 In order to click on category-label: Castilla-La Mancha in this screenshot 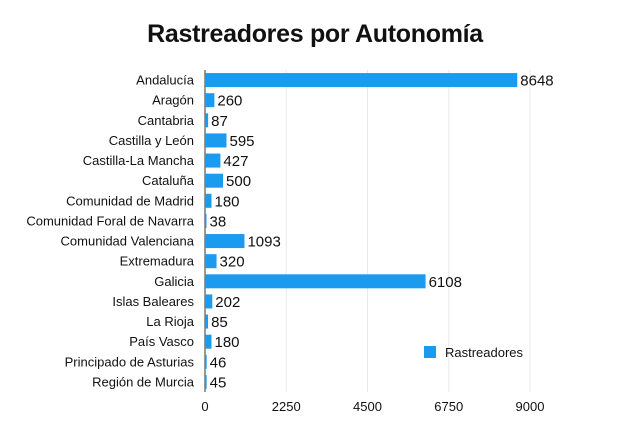, I will do `click(139, 160)`.